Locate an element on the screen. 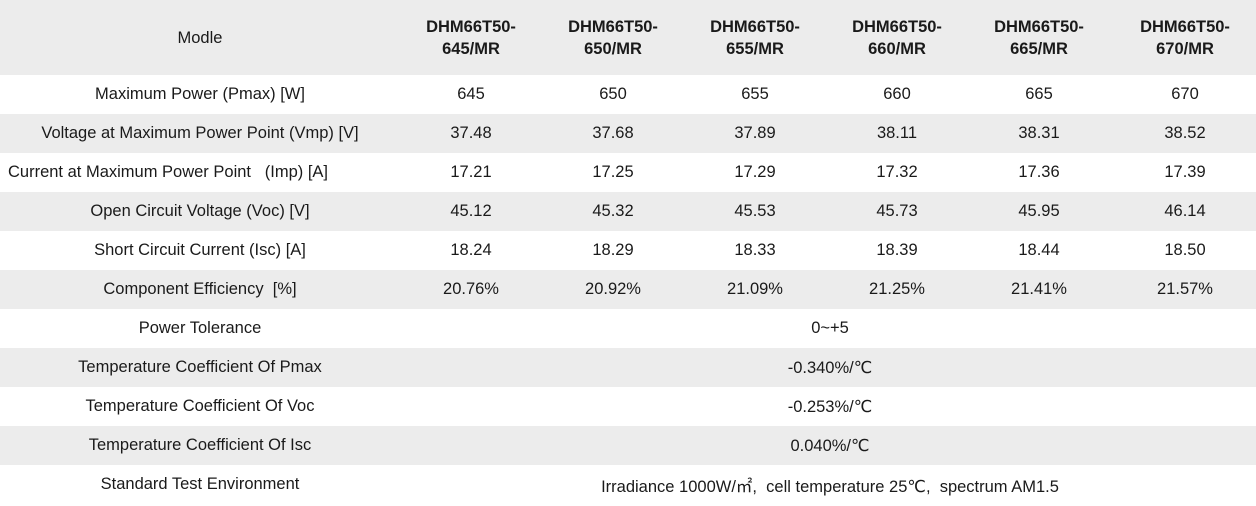  table-cell: 18.24 is located at coordinates (471, 250).